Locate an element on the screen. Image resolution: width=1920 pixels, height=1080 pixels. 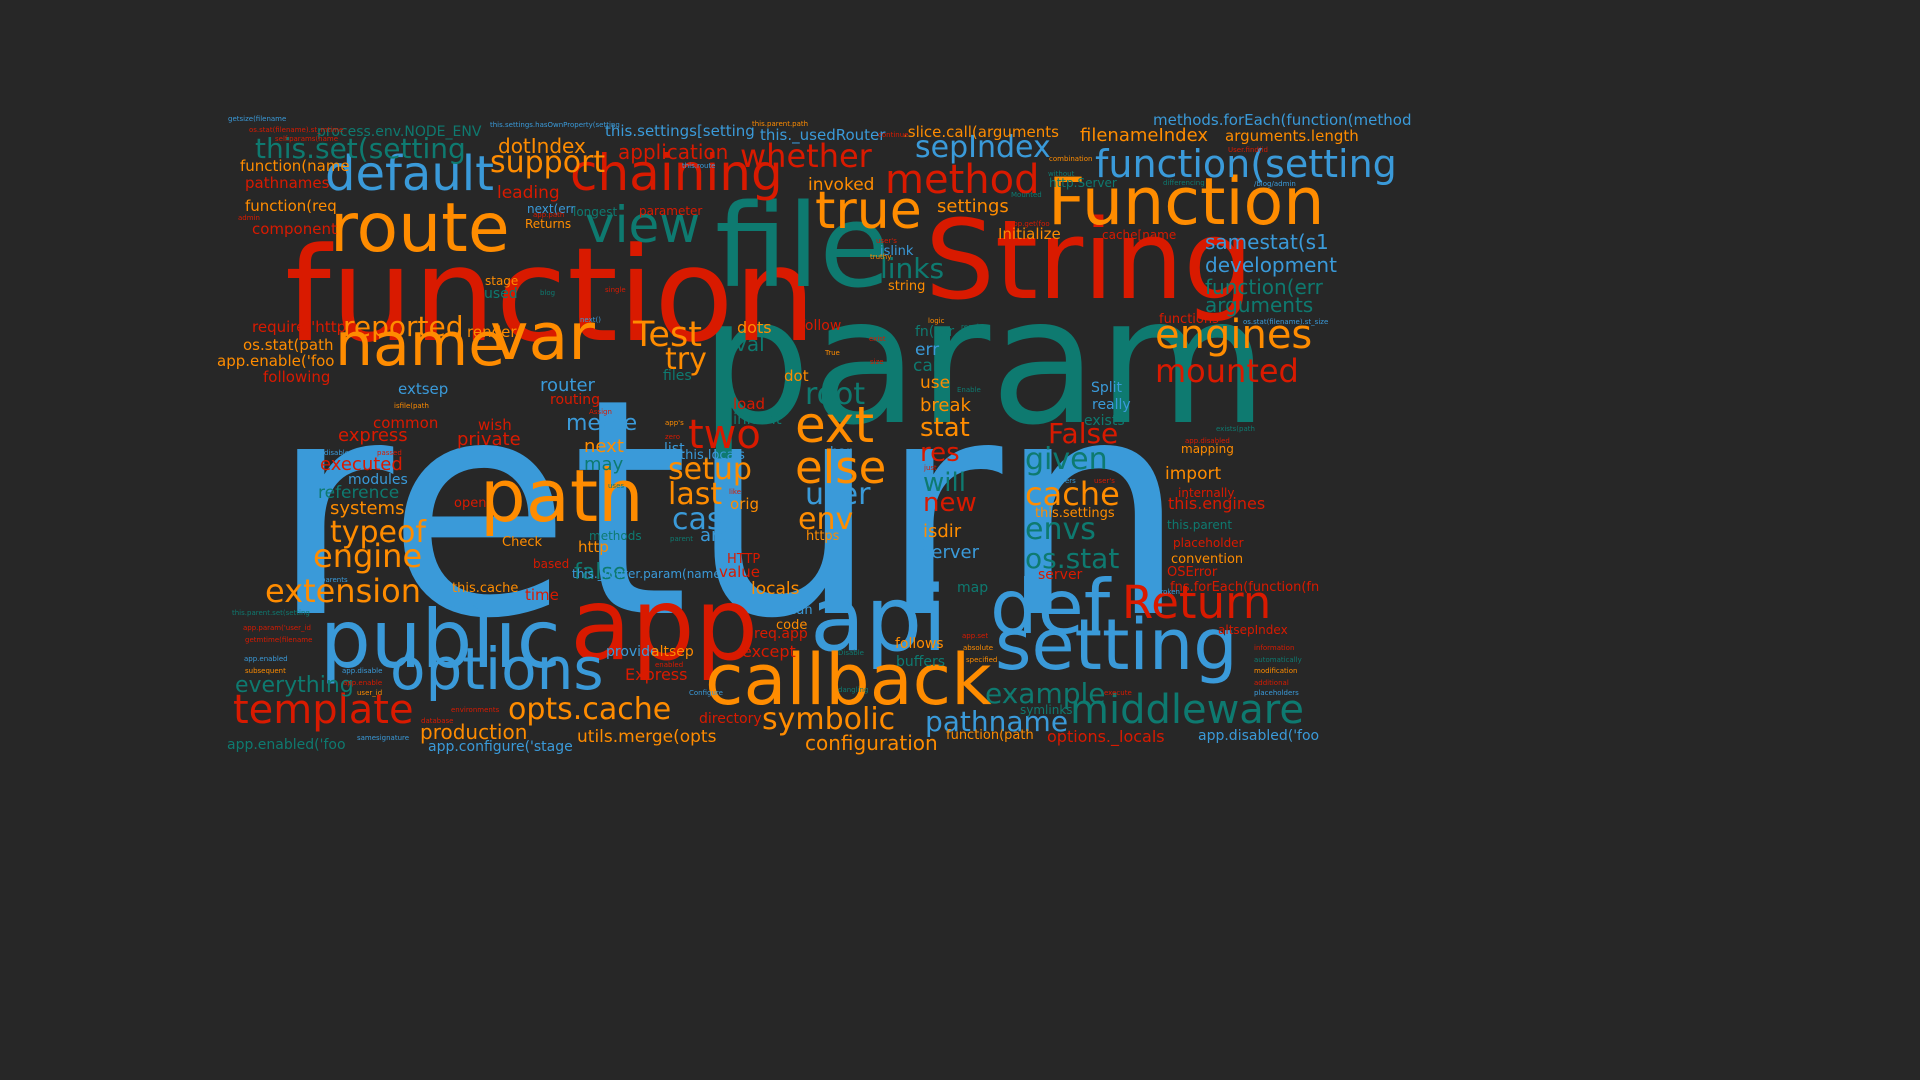
word-cloud-word: getmtime(filename is located at coordinates (279, 640).